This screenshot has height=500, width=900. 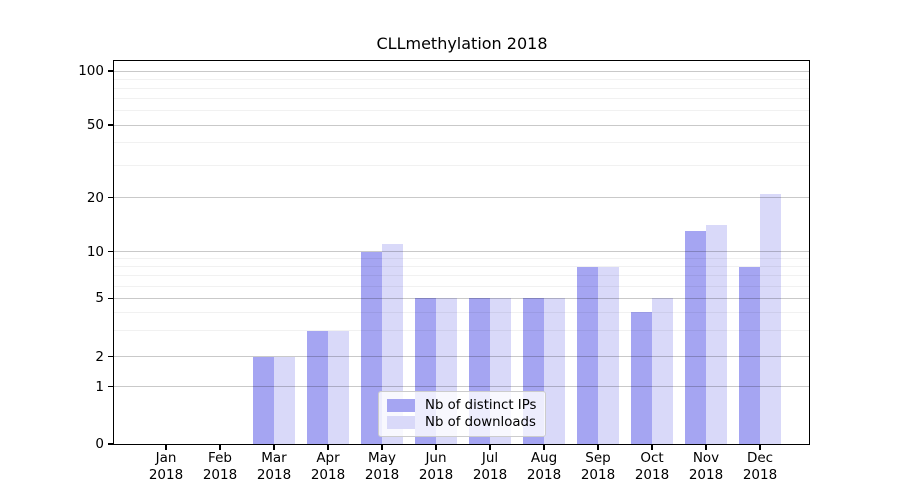 What do you see at coordinates (598, 466) in the screenshot?
I see `x-tick-label: Sep 2018` at bounding box center [598, 466].